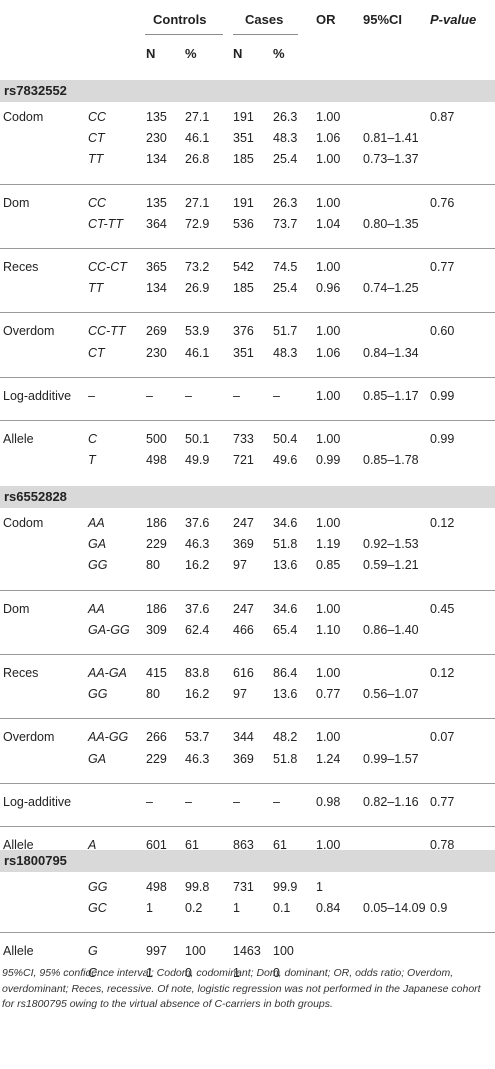  I want to click on controls-pct-cell: 53.9, so click(197, 331).